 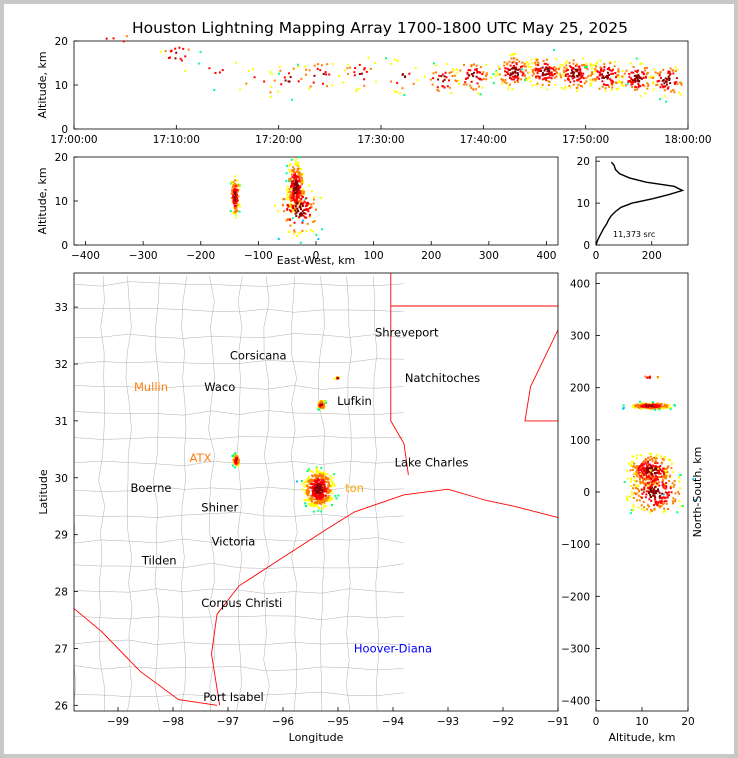 What do you see at coordinates (580, 441) in the screenshot?
I see `y-tick-label: 100` at bounding box center [580, 441].